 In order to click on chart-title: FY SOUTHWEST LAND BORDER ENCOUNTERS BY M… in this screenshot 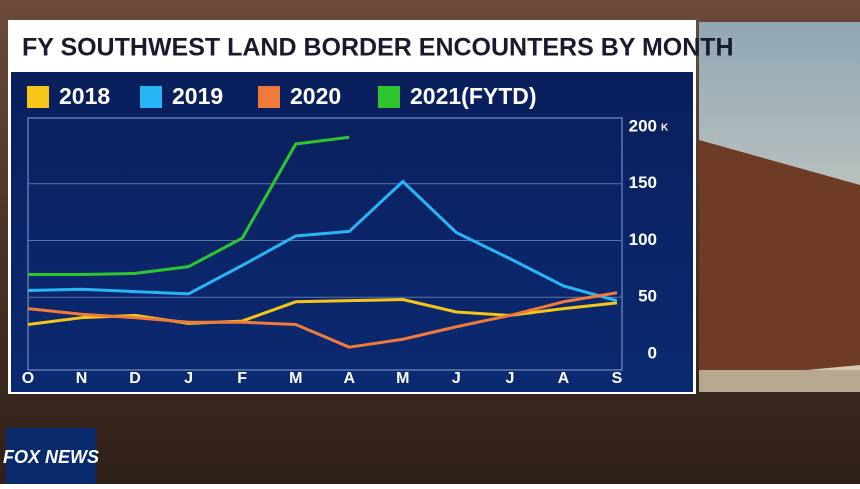, I will do `click(378, 48)`.